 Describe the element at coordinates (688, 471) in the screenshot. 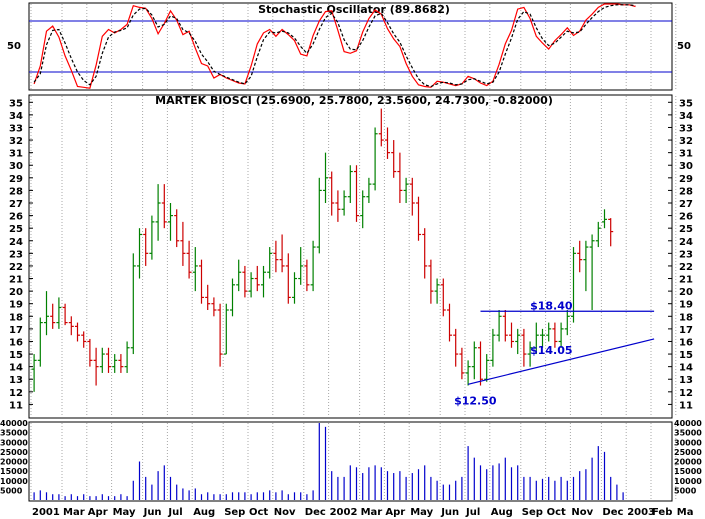

I see `volume-tick-right: 15000` at that location.